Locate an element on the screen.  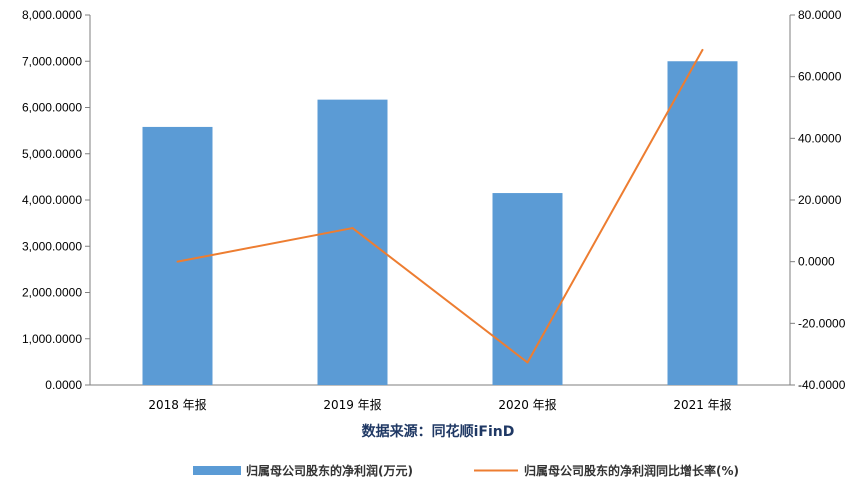
right-tick-label: 20.0000 is located at coordinates (820, 200).